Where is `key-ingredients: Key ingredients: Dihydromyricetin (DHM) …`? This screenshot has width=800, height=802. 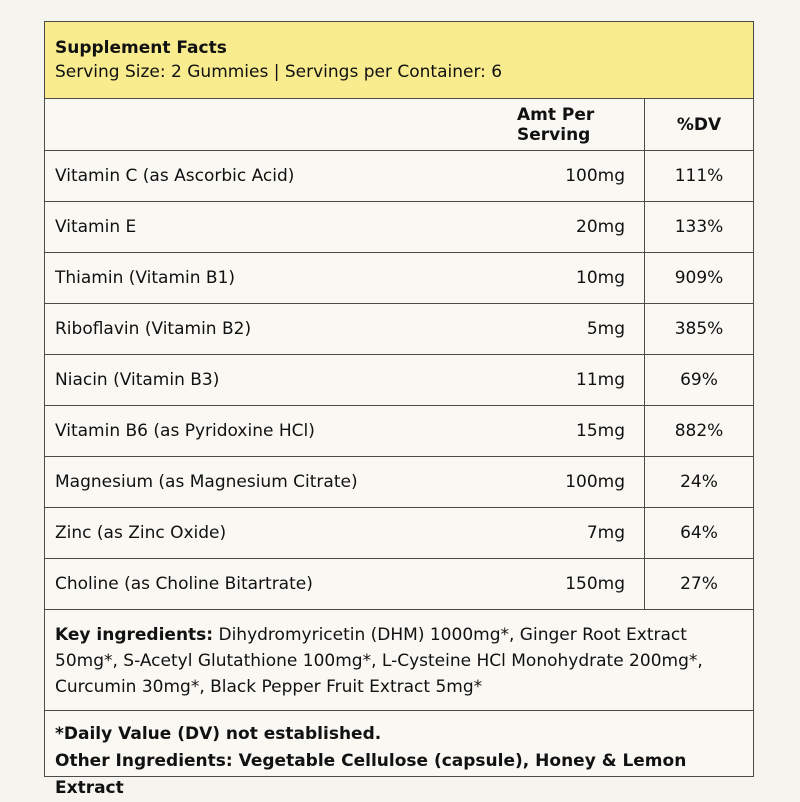
key-ingredients: Key ingredients: Dihydromyricetin (DHM) … is located at coordinates (399, 660).